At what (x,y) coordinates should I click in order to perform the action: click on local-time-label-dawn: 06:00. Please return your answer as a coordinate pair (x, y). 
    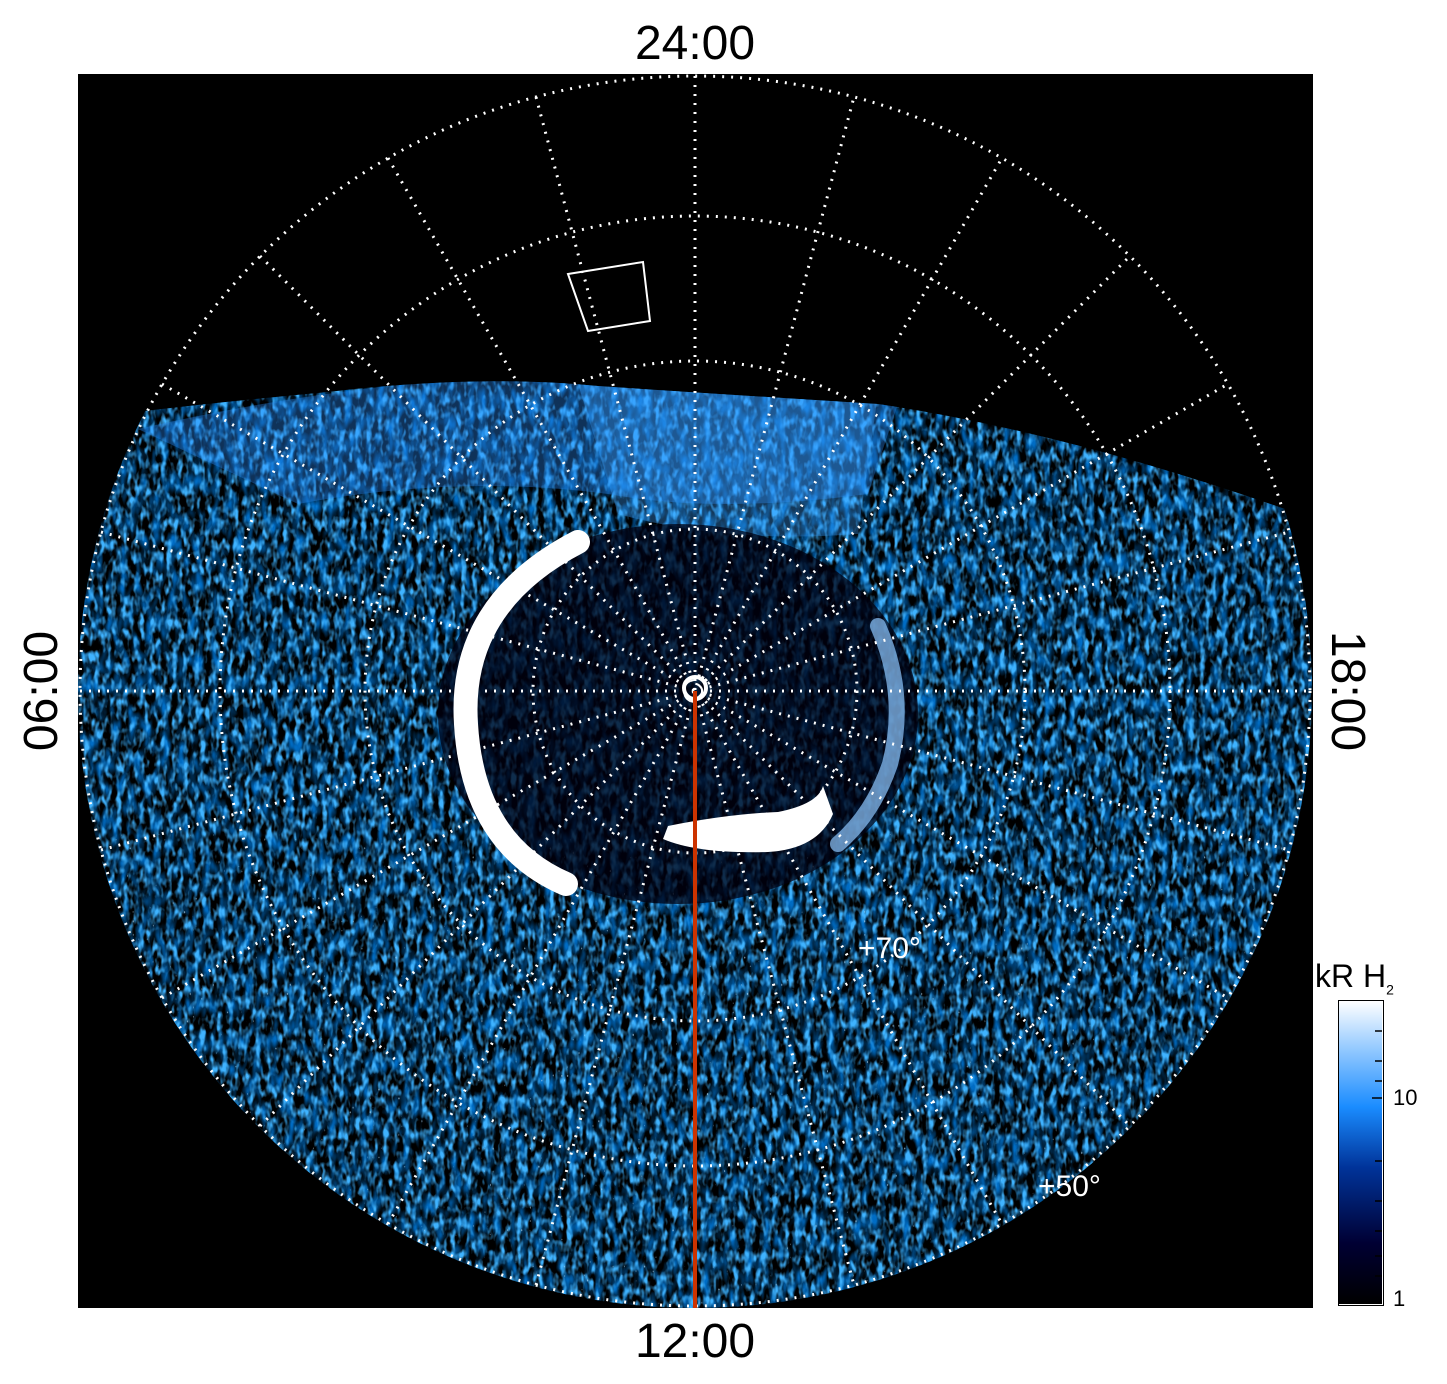
    Looking at the image, I should click on (41, 691).